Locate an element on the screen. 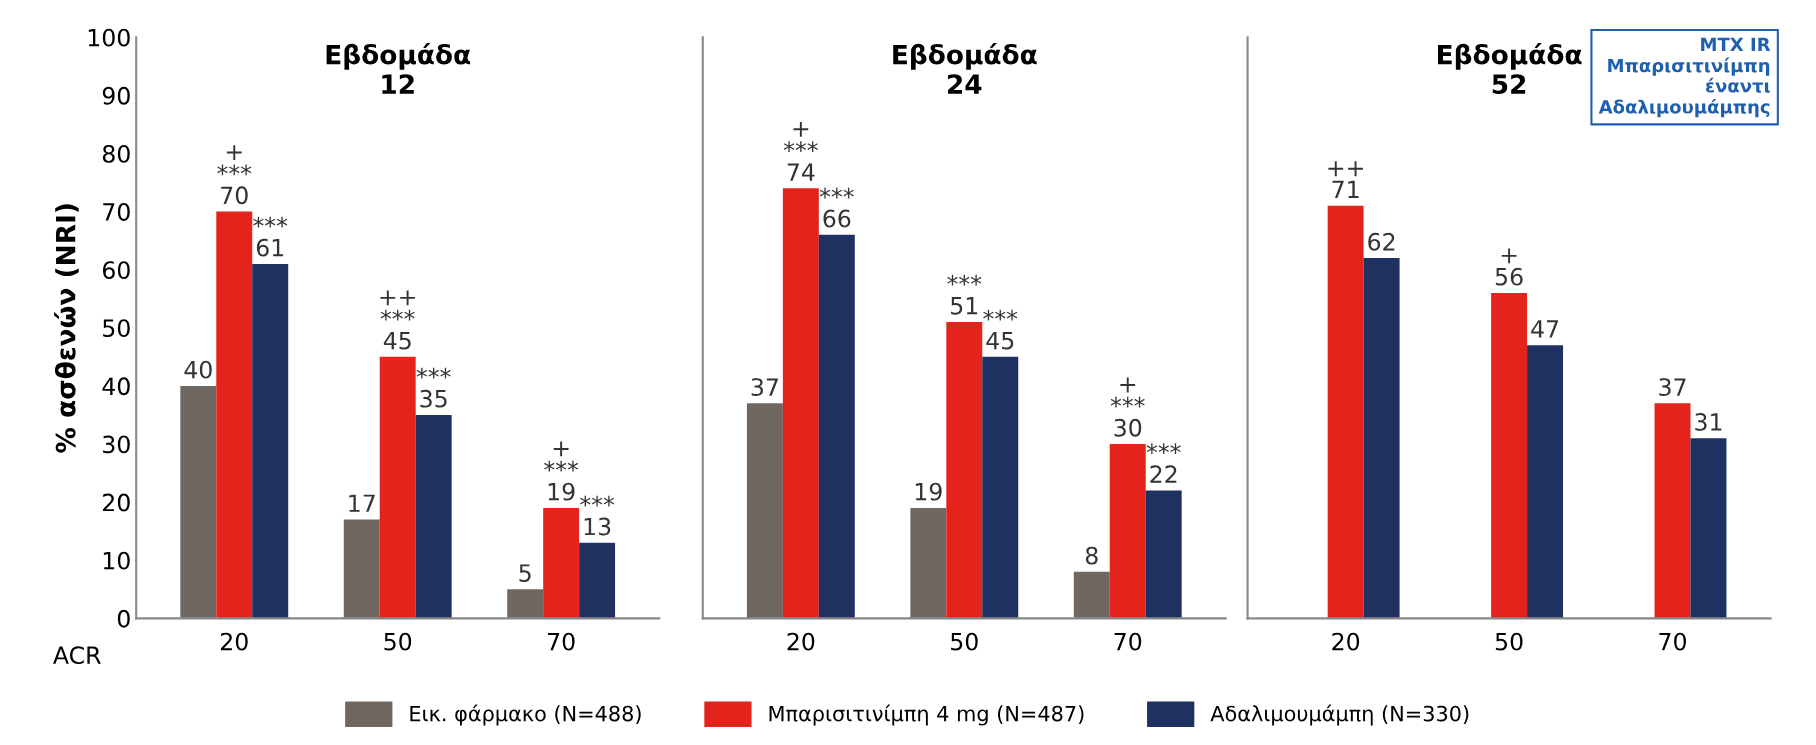 The image size is (1816, 745). text: Εβδομάδα 52 is located at coordinates (1510, 69).